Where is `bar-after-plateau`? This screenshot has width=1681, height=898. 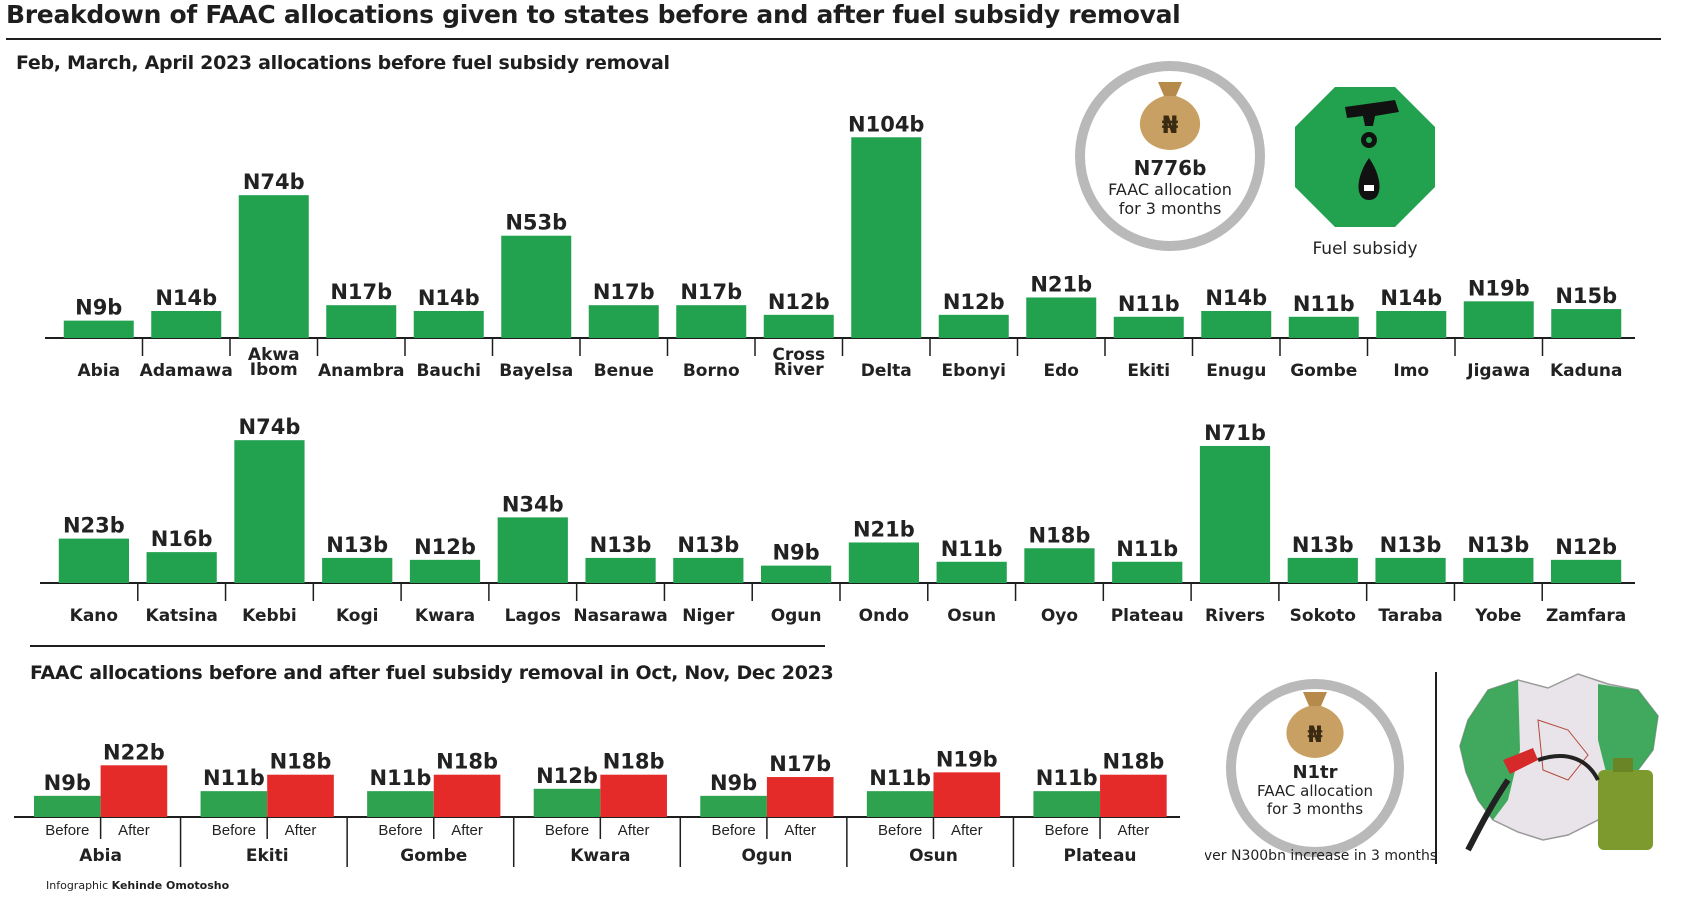
bar-after-plateau is located at coordinates (1133, 795).